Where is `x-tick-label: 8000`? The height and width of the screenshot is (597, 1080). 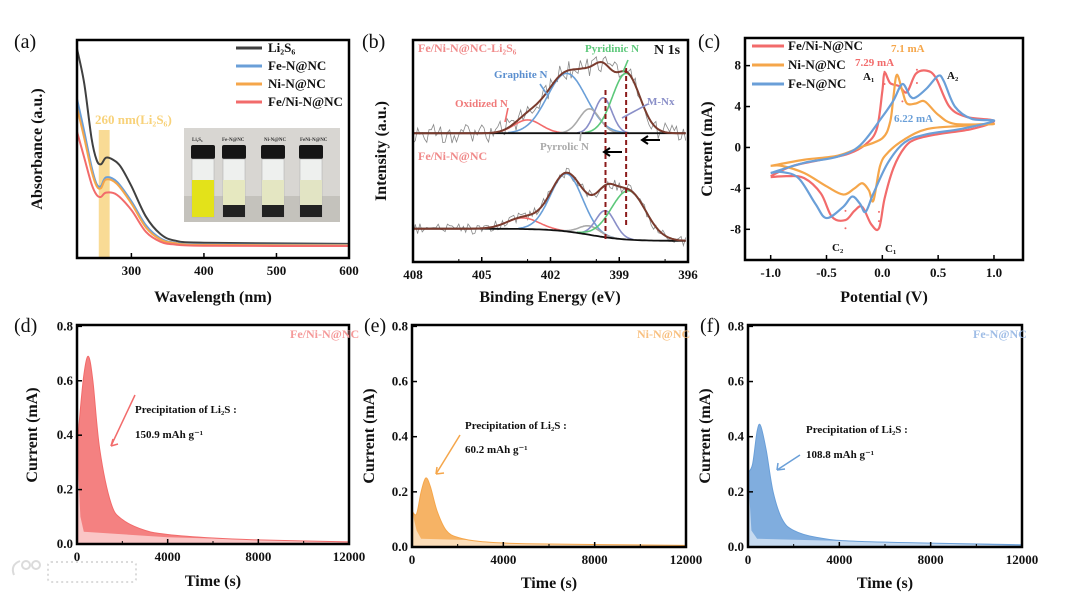
x-tick-label: 8000 is located at coordinates (931, 559).